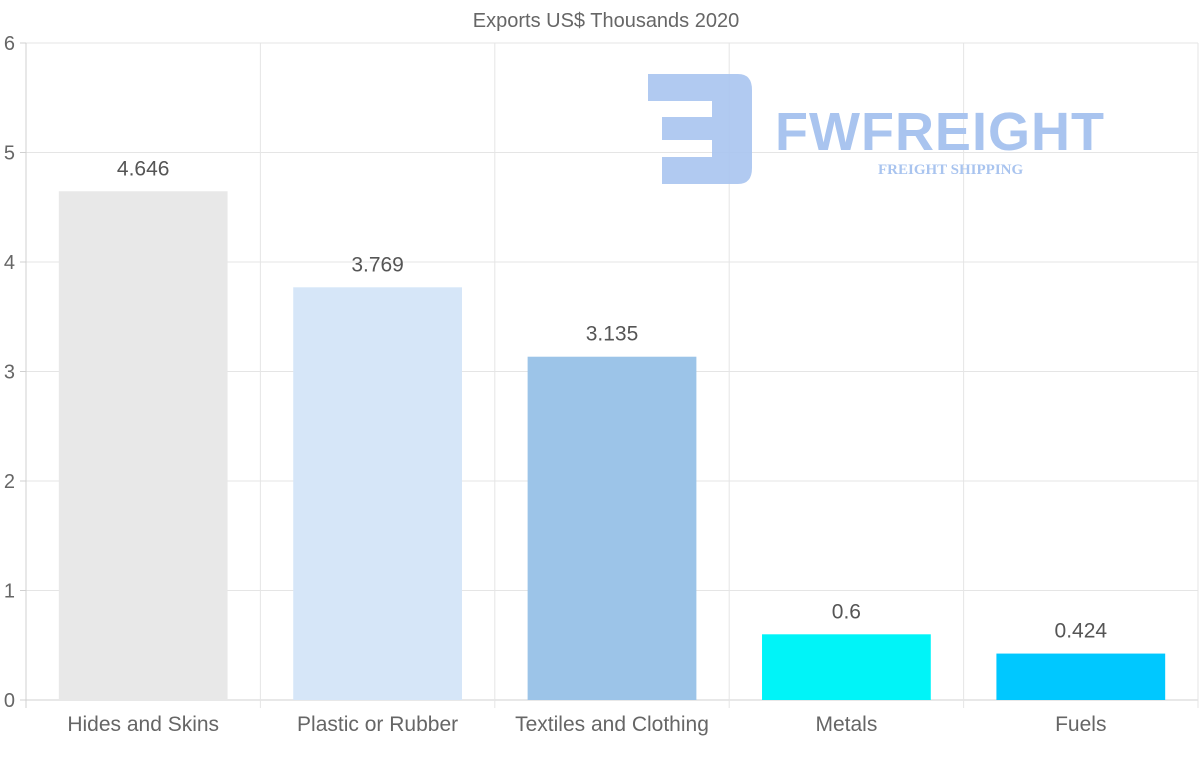 The height and width of the screenshot is (763, 1200). I want to click on x-tick-label: Plastic or Rubber, so click(377, 724).